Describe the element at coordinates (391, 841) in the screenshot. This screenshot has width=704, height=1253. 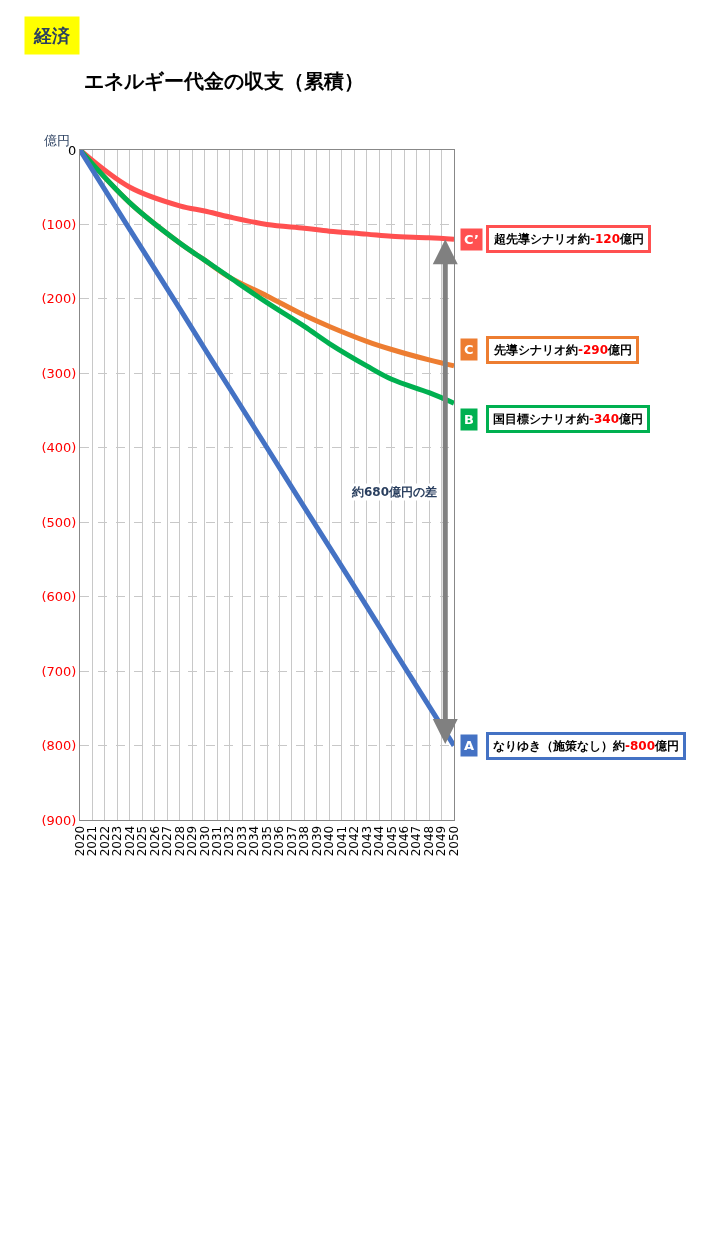
I see `x-tick-label: 2045` at that location.